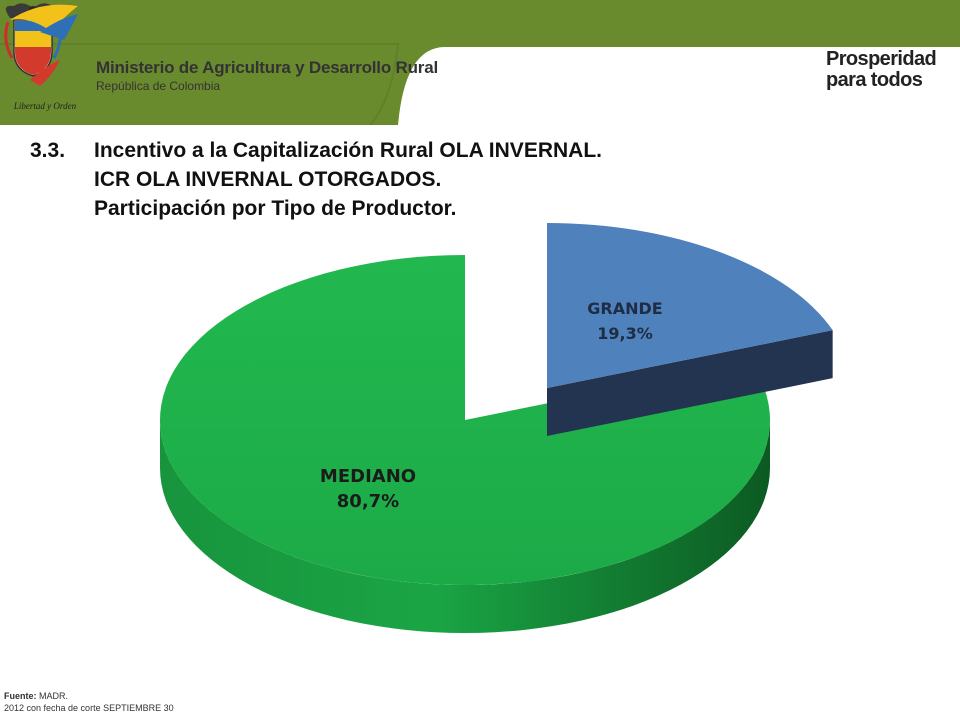 This screenshot has height=720, width=960. What do you see at coordinates (625, 333) in the screenshot?
I see `slice-value-grande: 19,3%` at bounding box center [625, 333].